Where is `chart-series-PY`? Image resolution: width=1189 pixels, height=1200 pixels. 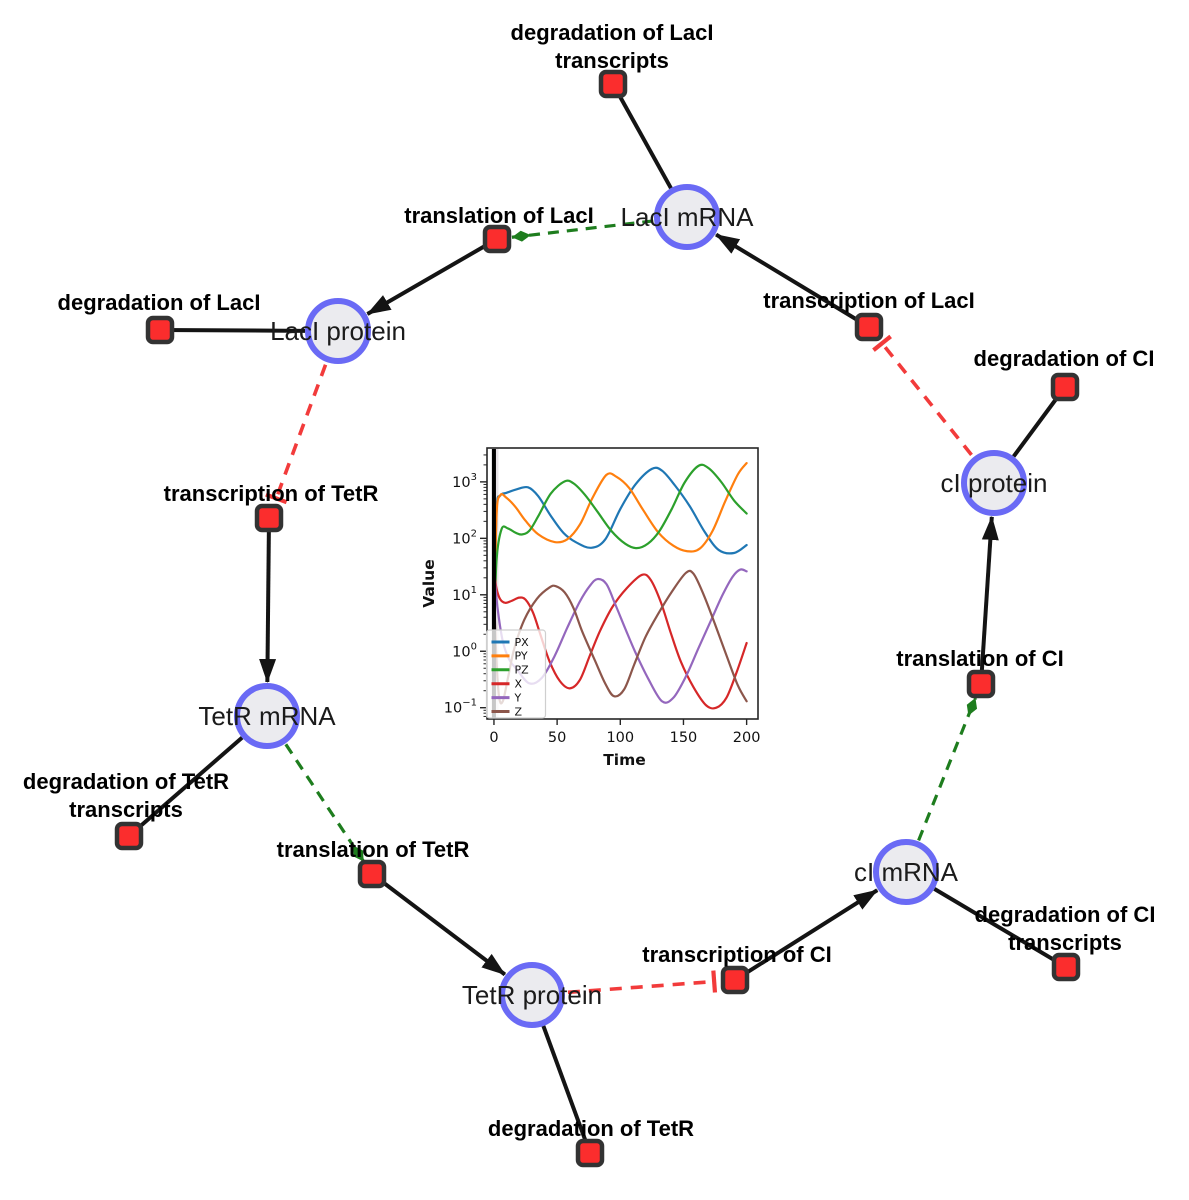
chart-series-PY is located at coordinates (620, 544).